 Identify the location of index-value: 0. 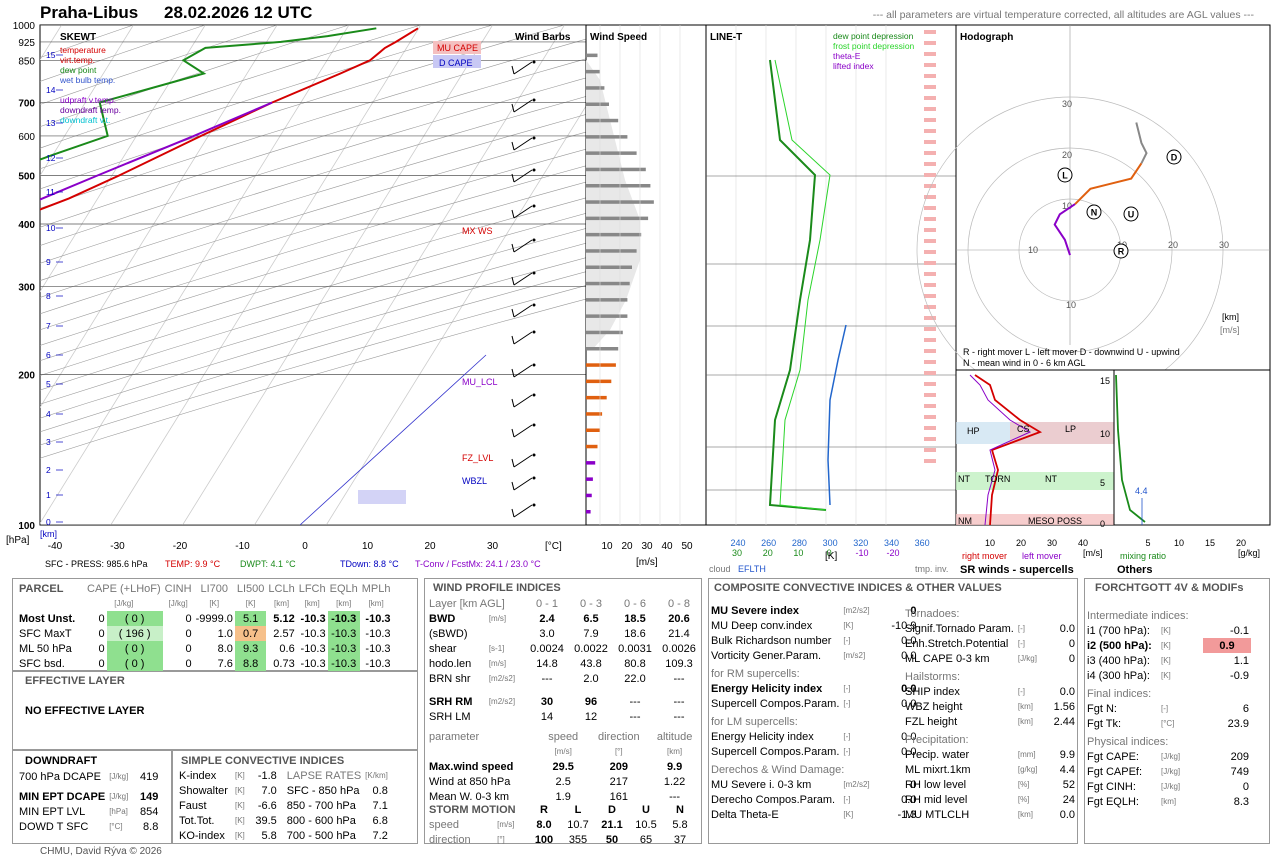
(1071, 643).